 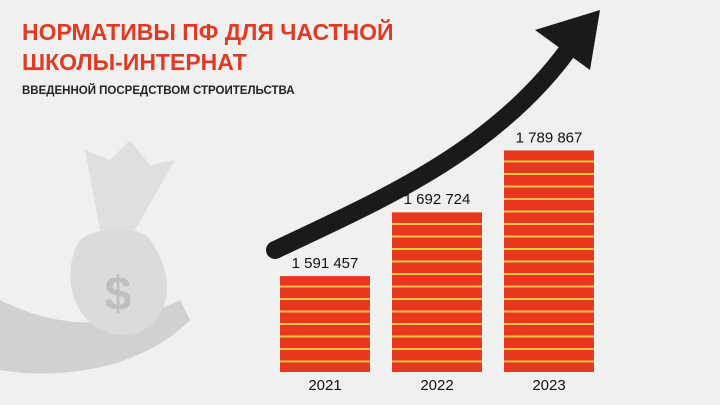 I want to click on value-label: 1 692 724, so click(x=437, y=199).